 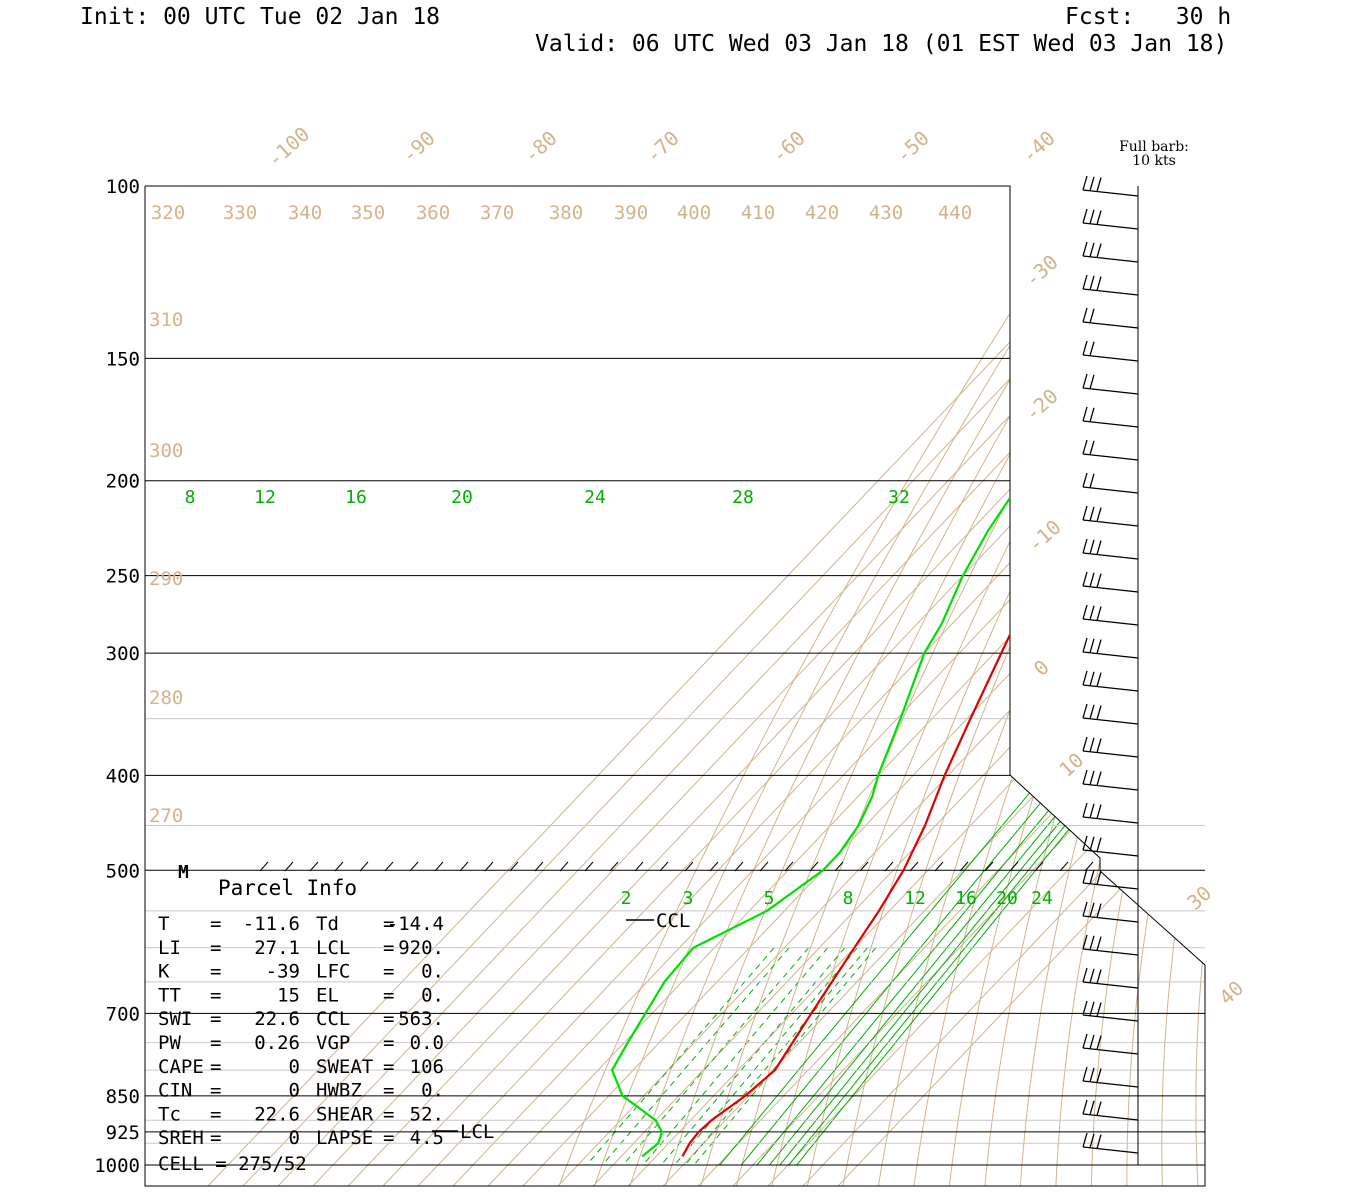 I want to click on pressure-label: 850, so click(x=123, y=1097).